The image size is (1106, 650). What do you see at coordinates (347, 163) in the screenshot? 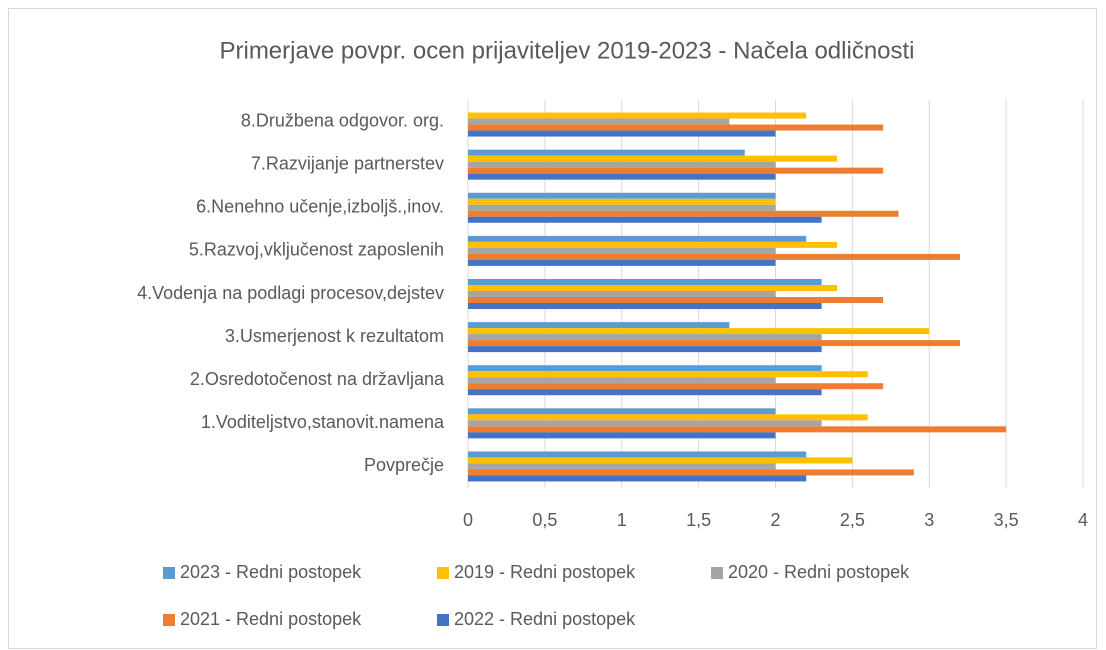
I see `y-tick-label: 7.Razvijanje partnerstev` at bounding box center [347, 163].